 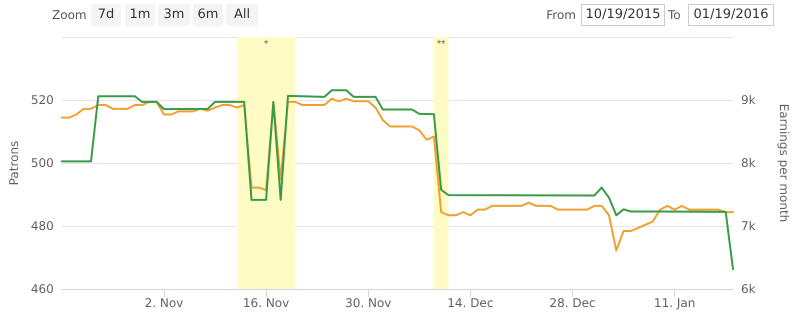 I want to click on y2-tick-label: 7k, so click(x=748, y=226).